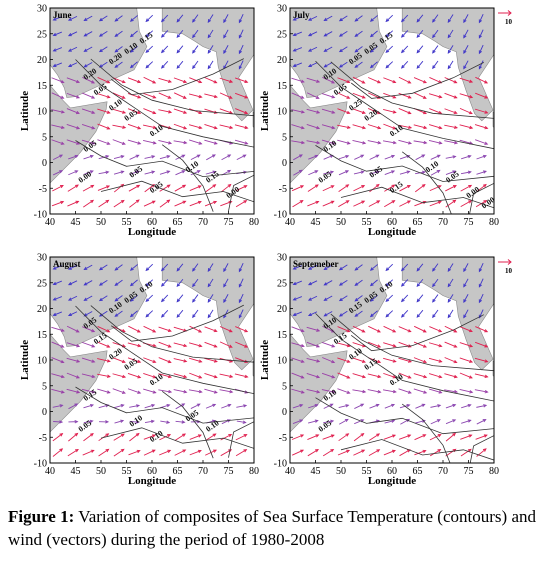  What do you see at coordinates (76, 222) in the screenshot?
I see `x-tick-label: 45` at bounding box center [76, 222].